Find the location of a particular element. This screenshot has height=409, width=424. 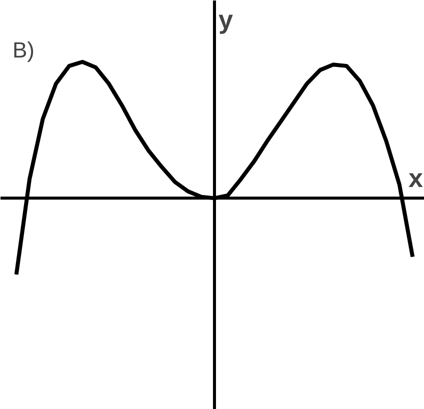

chart-title: B) is located at coordinates (23, 50).